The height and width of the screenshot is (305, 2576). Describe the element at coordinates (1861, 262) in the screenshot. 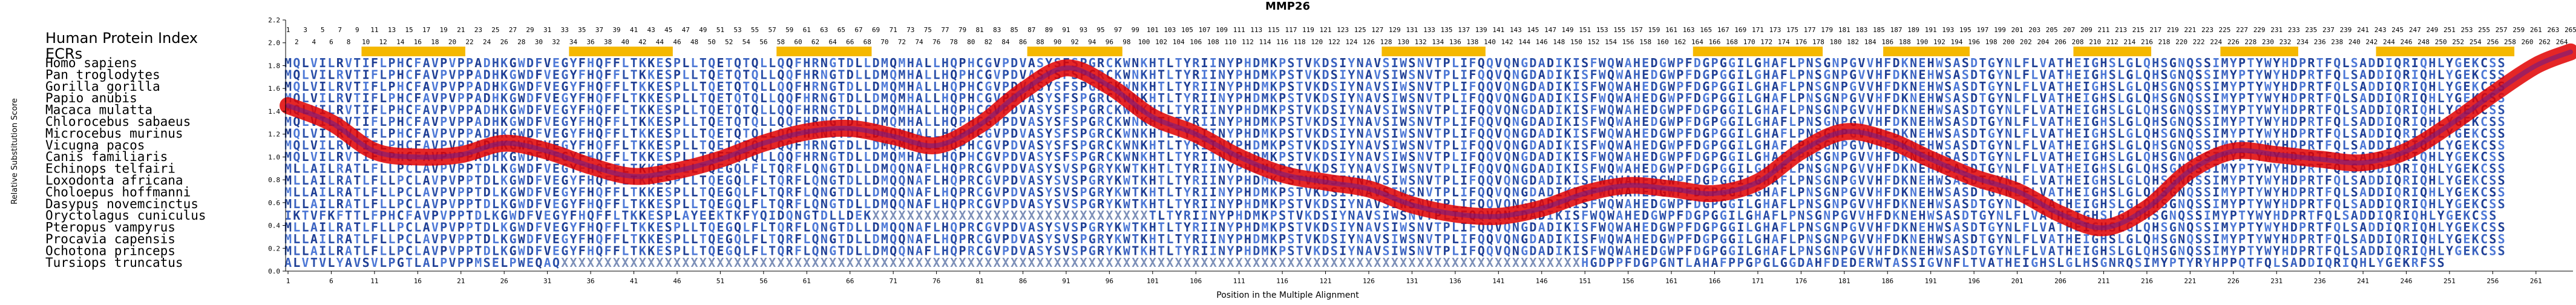

I see `residue: E` at that location.